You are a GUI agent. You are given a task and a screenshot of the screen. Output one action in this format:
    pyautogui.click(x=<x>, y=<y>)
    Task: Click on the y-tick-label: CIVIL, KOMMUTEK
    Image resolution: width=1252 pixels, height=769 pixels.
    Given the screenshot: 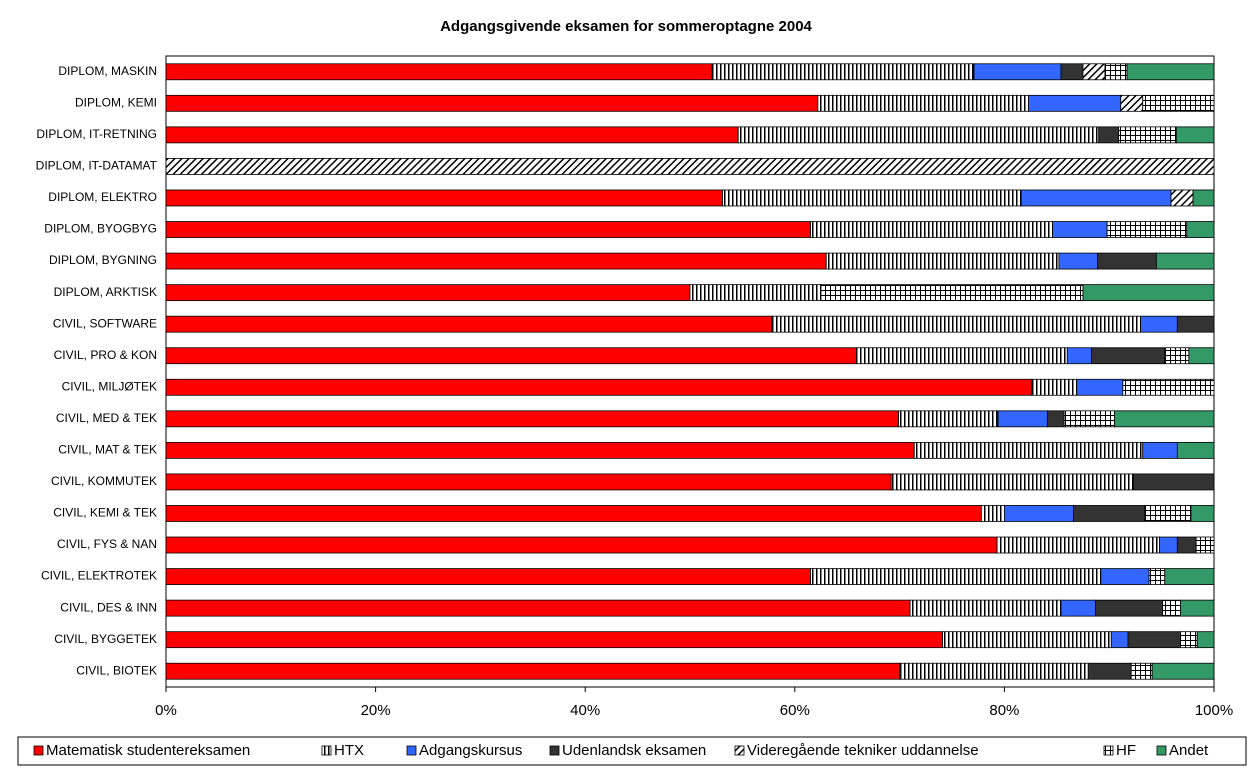 What is the action you would take?
    pyautogui.click(x=104, y=481)
    